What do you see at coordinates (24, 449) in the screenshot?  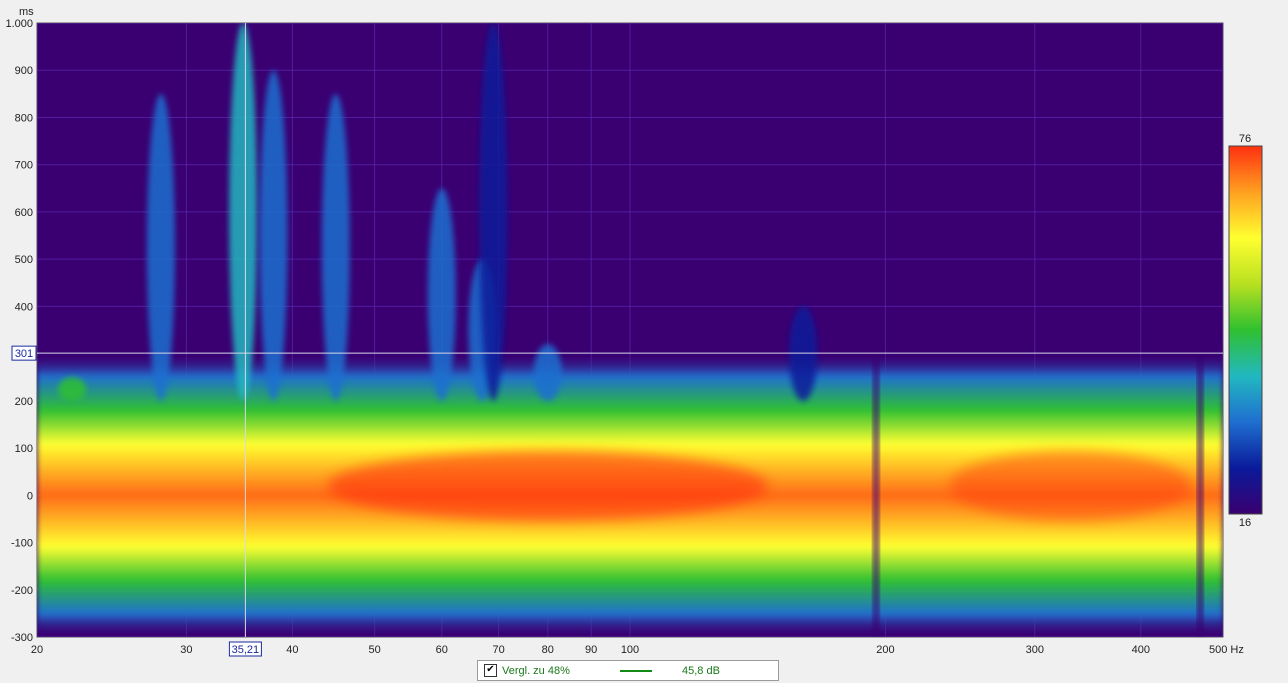 I see `y-tick-label: 100` at bounding box center [24, 449].